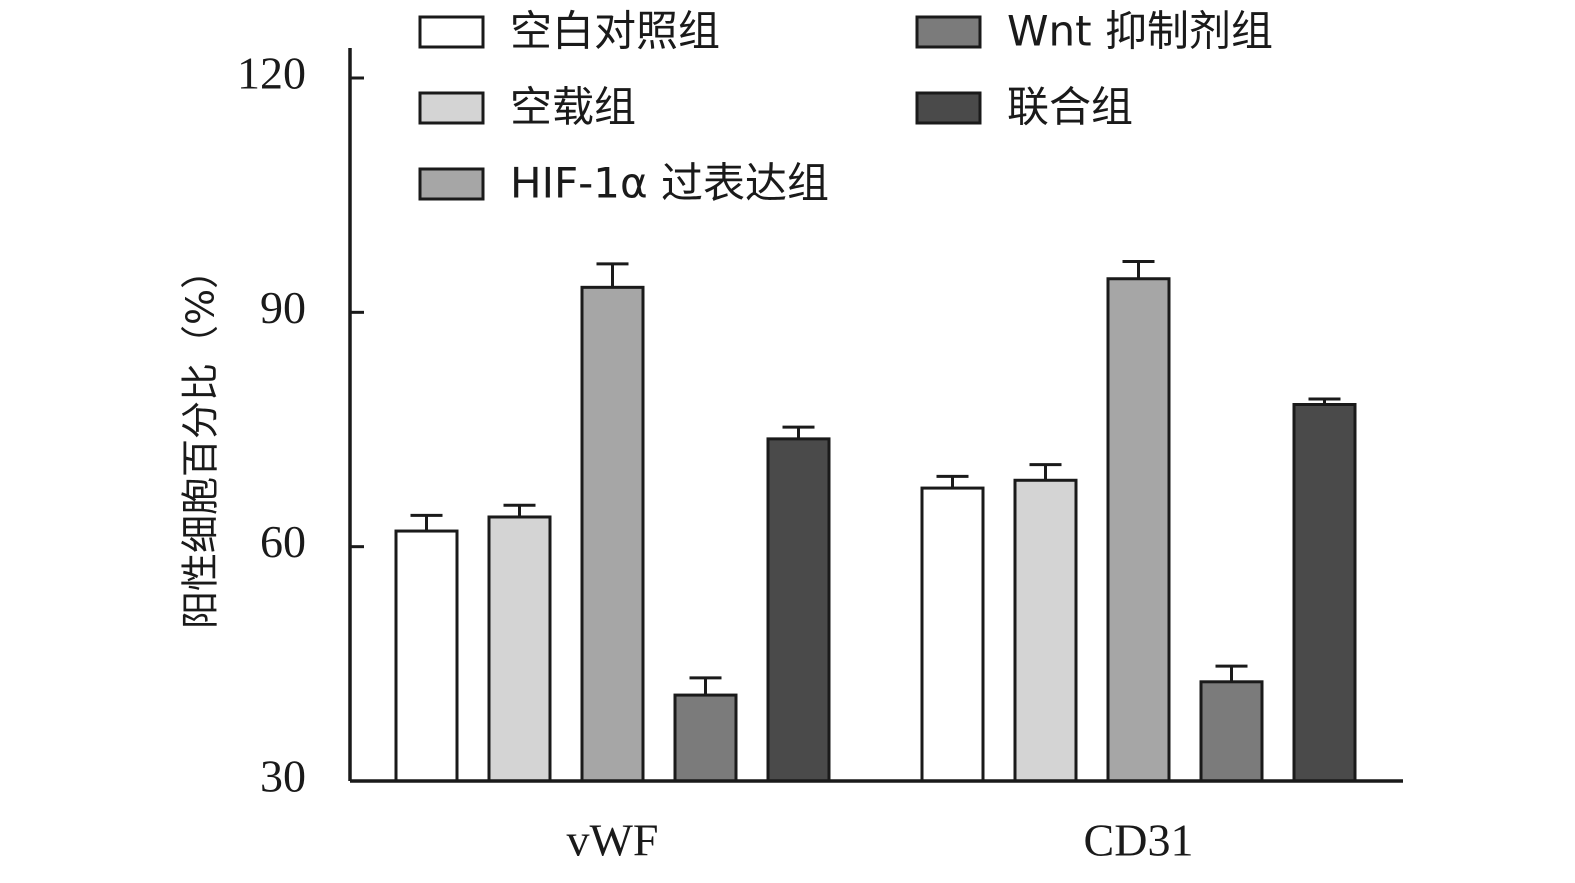 The width and height of the screenshot is (1575, 883). What do you see at coordinates (1139, 840) in the screenshot?
I see `x-tick-label: CD31` at bounding box center [1139, 840].